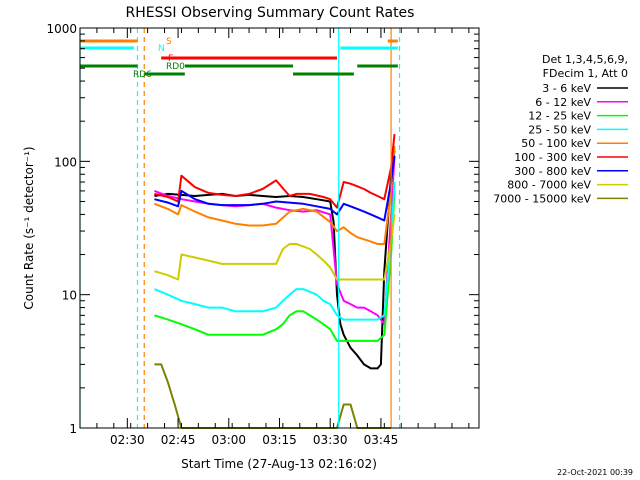 This screenshot has height=480, width=640. Describe the element at coordinates (127, 440) in the screenshot. I see `x-tick-label-0: 02:30` at that location.